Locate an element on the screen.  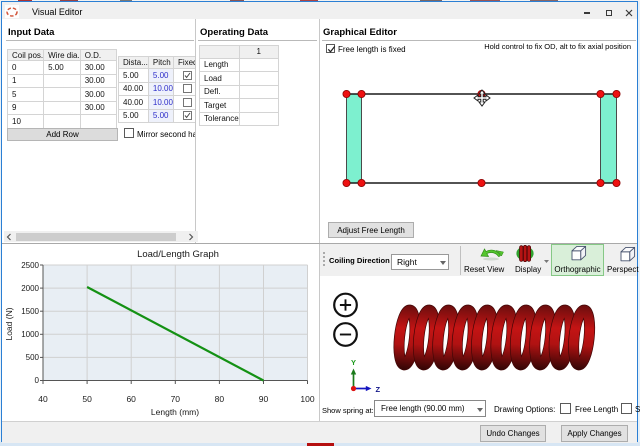
svg-text: 1500 is located at coordinates (30, 311).